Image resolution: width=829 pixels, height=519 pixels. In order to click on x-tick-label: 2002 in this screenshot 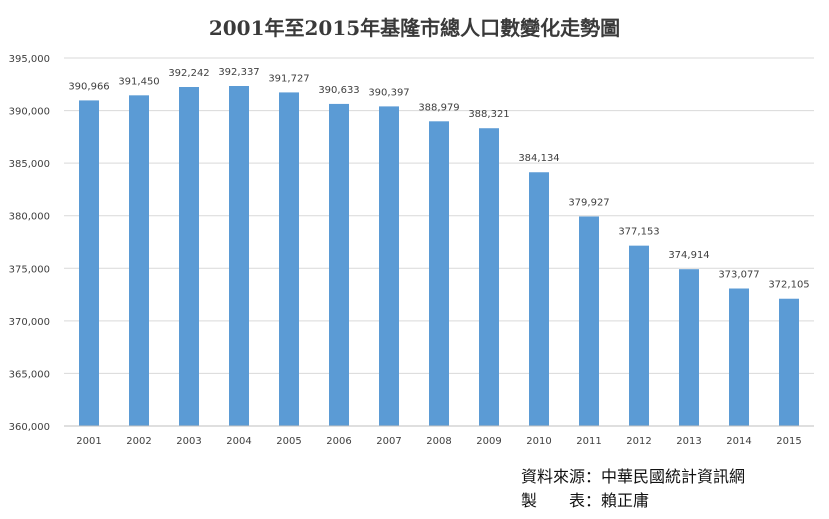, I will do `click(138, 441)`.